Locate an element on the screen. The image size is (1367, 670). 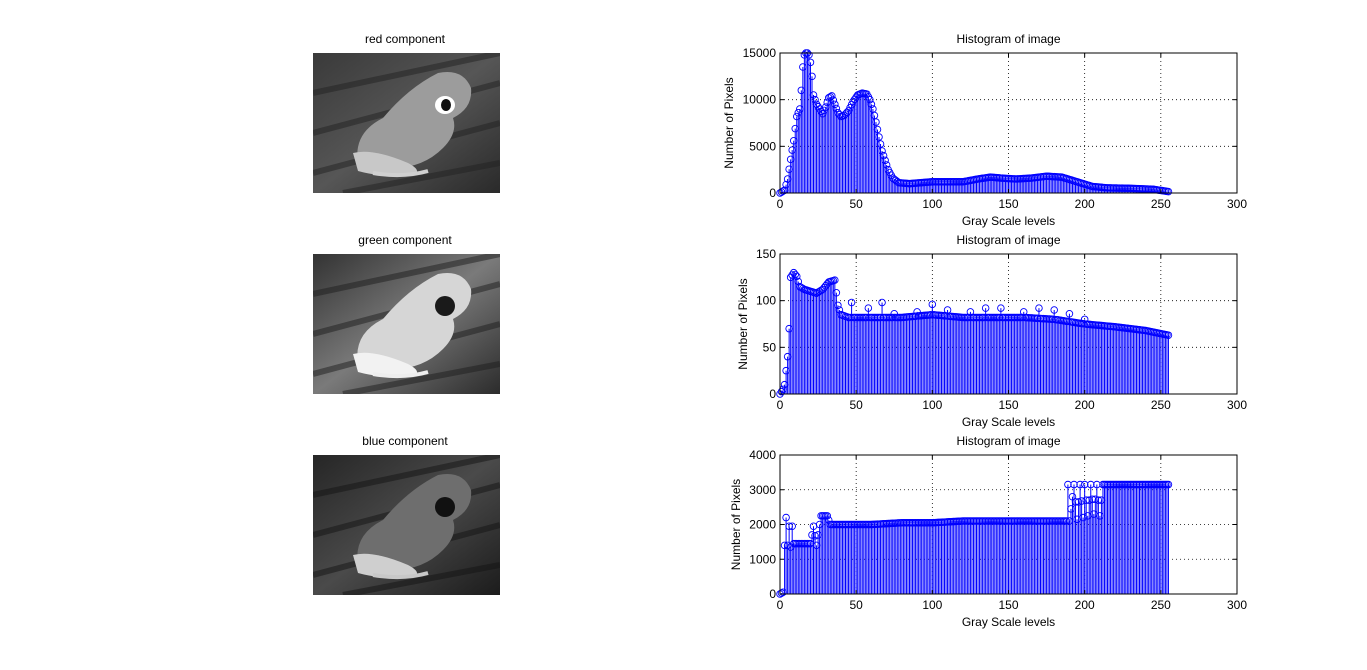
y-tick-label: 150 is located at coordinates (766, 254).